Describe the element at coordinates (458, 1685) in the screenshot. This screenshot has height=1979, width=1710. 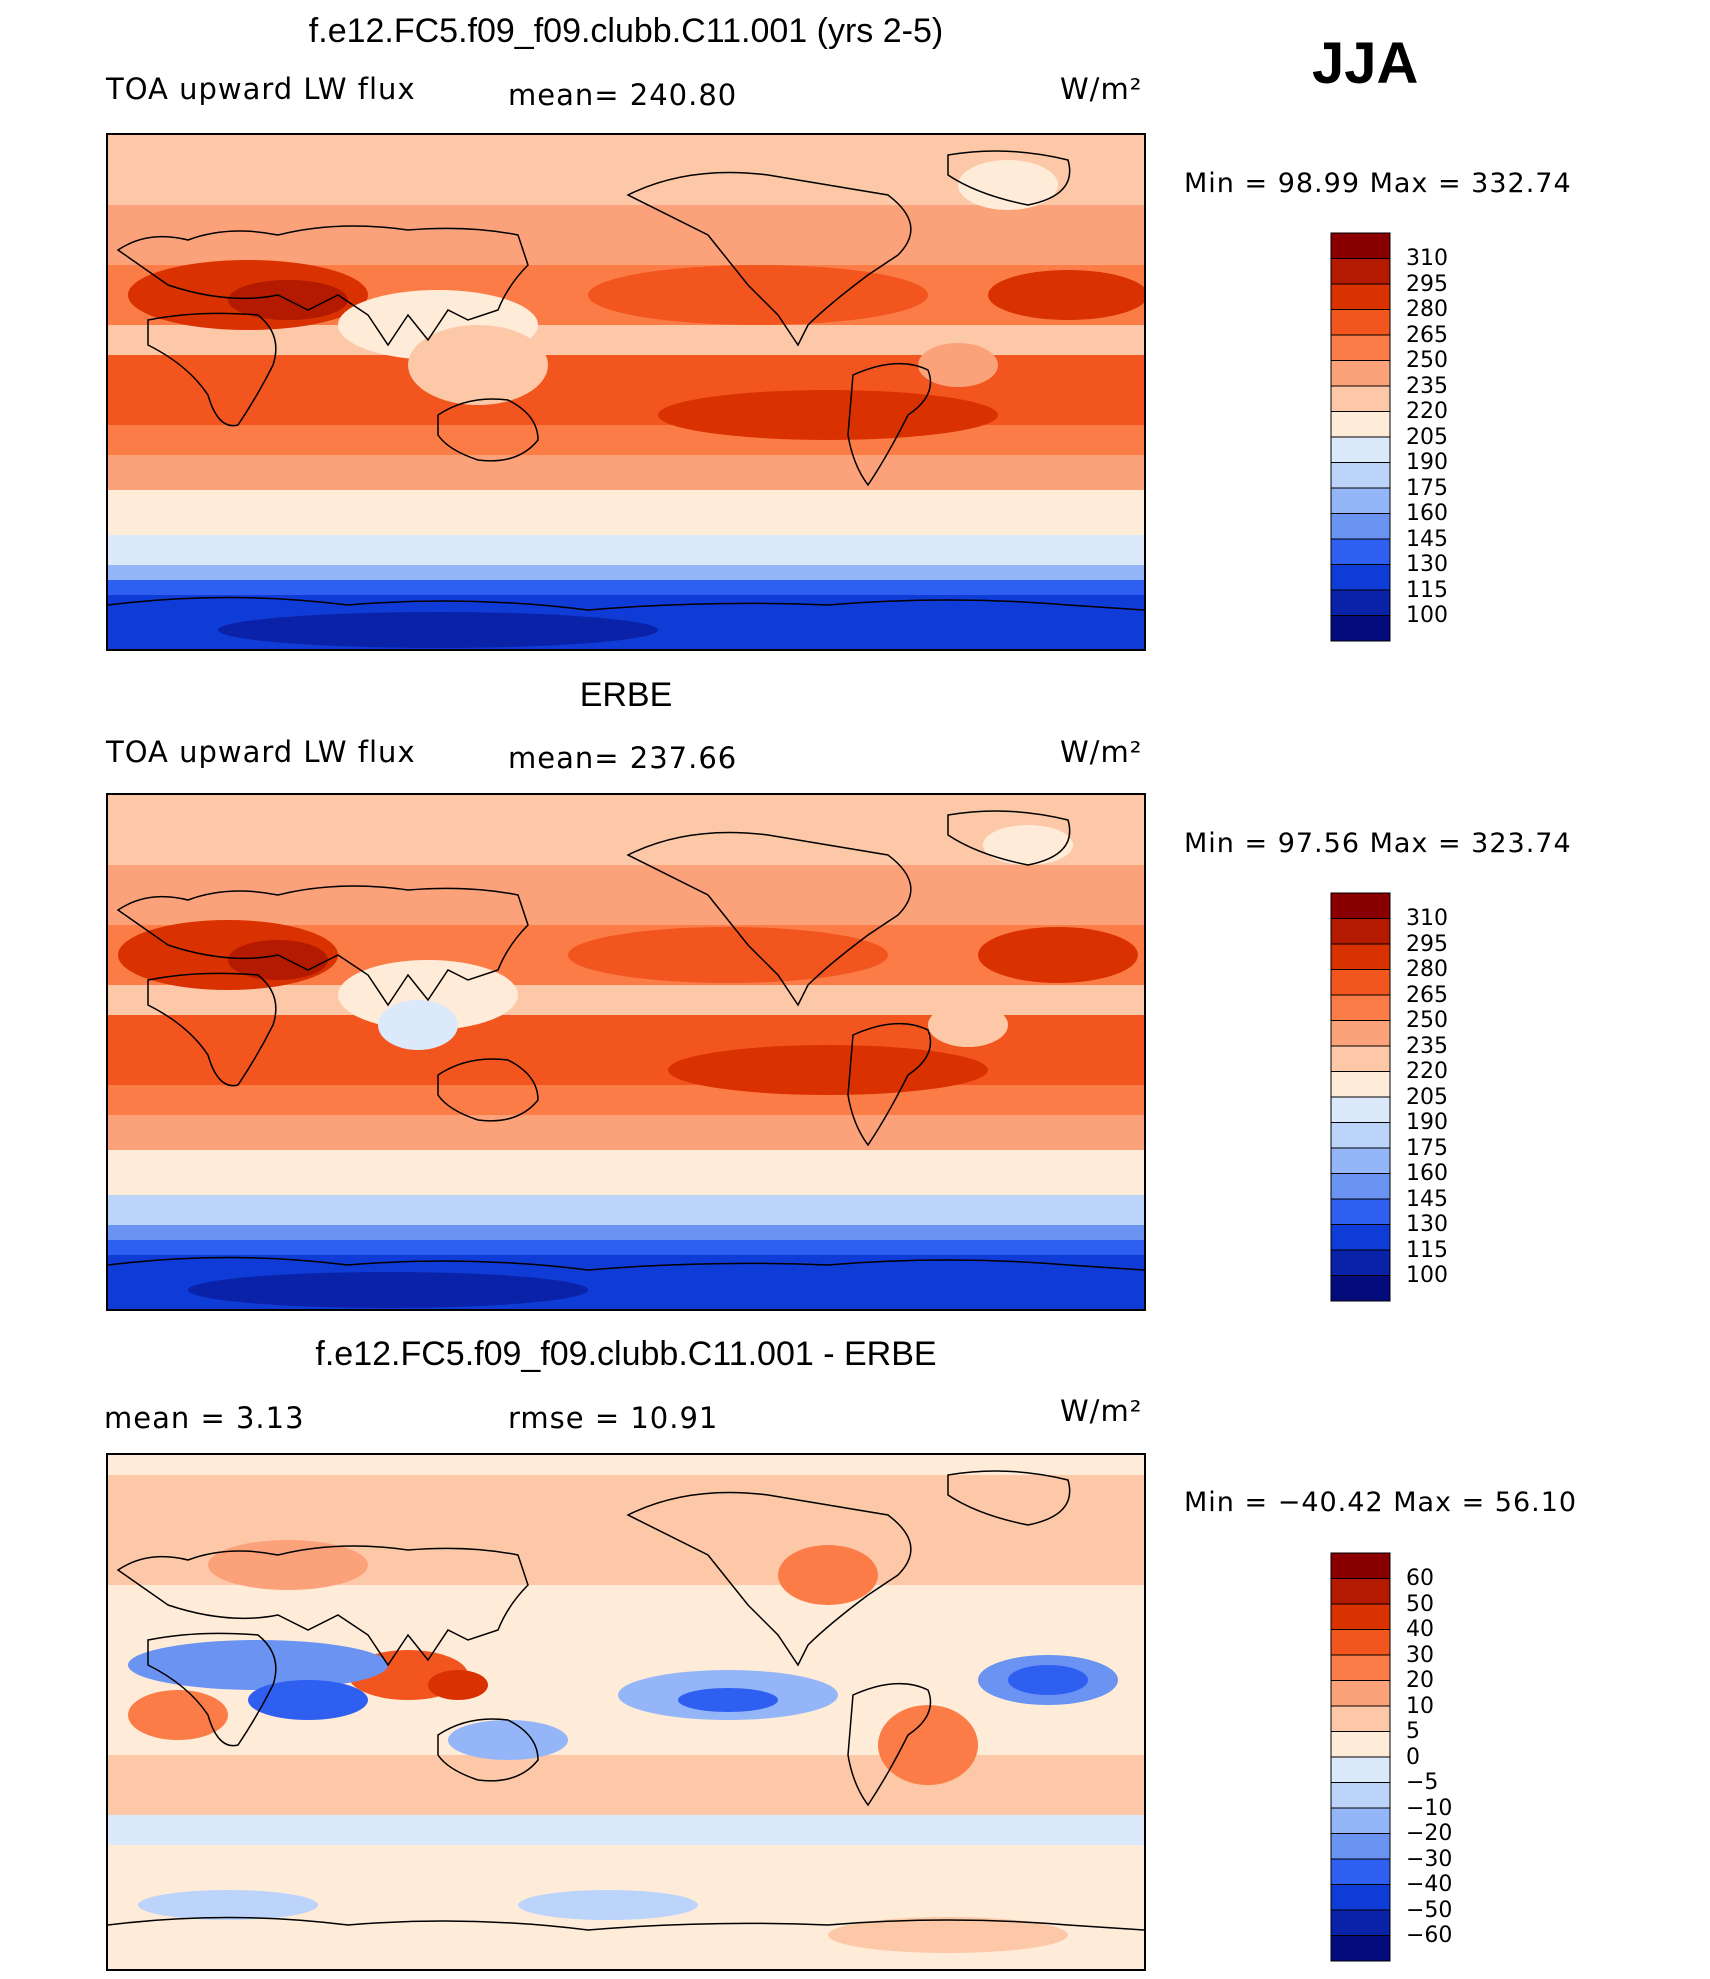
I see `p3-pos-phil` at that location.